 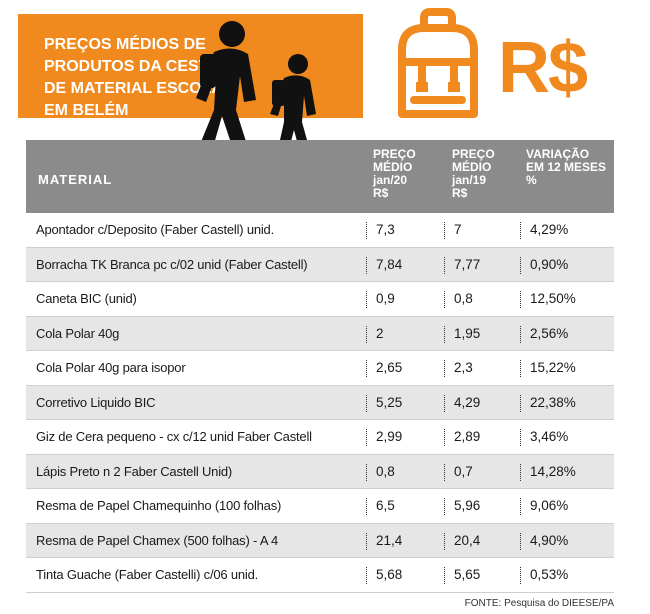 I want to click on header-price-jan19-line: PREÇO, so click(x=473, y=154).